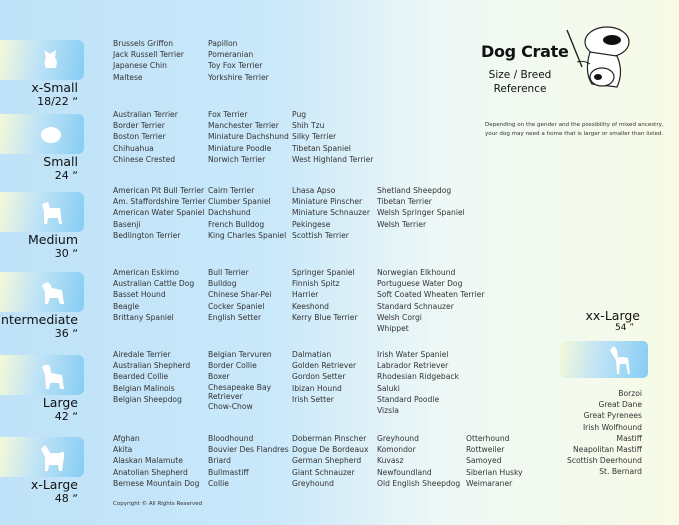  What do you see at coordinates (238, 77) in the screenshot?
I see `breed-name: Yorkshire Terrier` at bounding box center [238, 77].